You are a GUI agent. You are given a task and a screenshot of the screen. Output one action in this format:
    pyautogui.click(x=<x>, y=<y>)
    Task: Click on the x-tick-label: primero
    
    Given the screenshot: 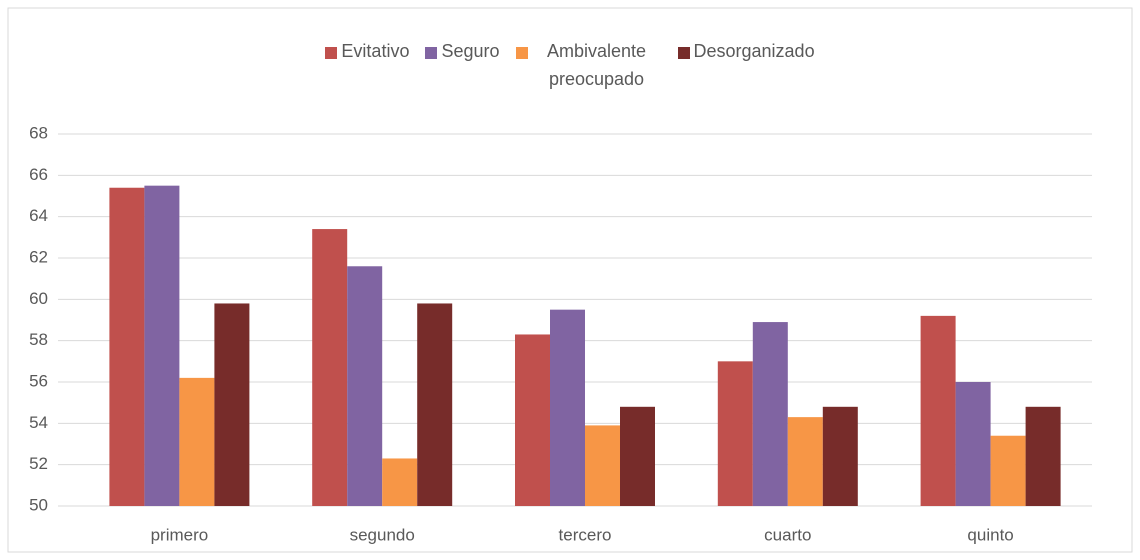 What is the action you would take?
    pyautogui.click(x=180, y=534)
    